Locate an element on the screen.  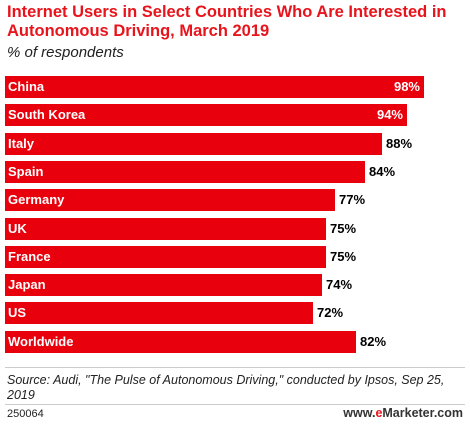
bar-row: Germany 77% is located at coordinates (235, 200).